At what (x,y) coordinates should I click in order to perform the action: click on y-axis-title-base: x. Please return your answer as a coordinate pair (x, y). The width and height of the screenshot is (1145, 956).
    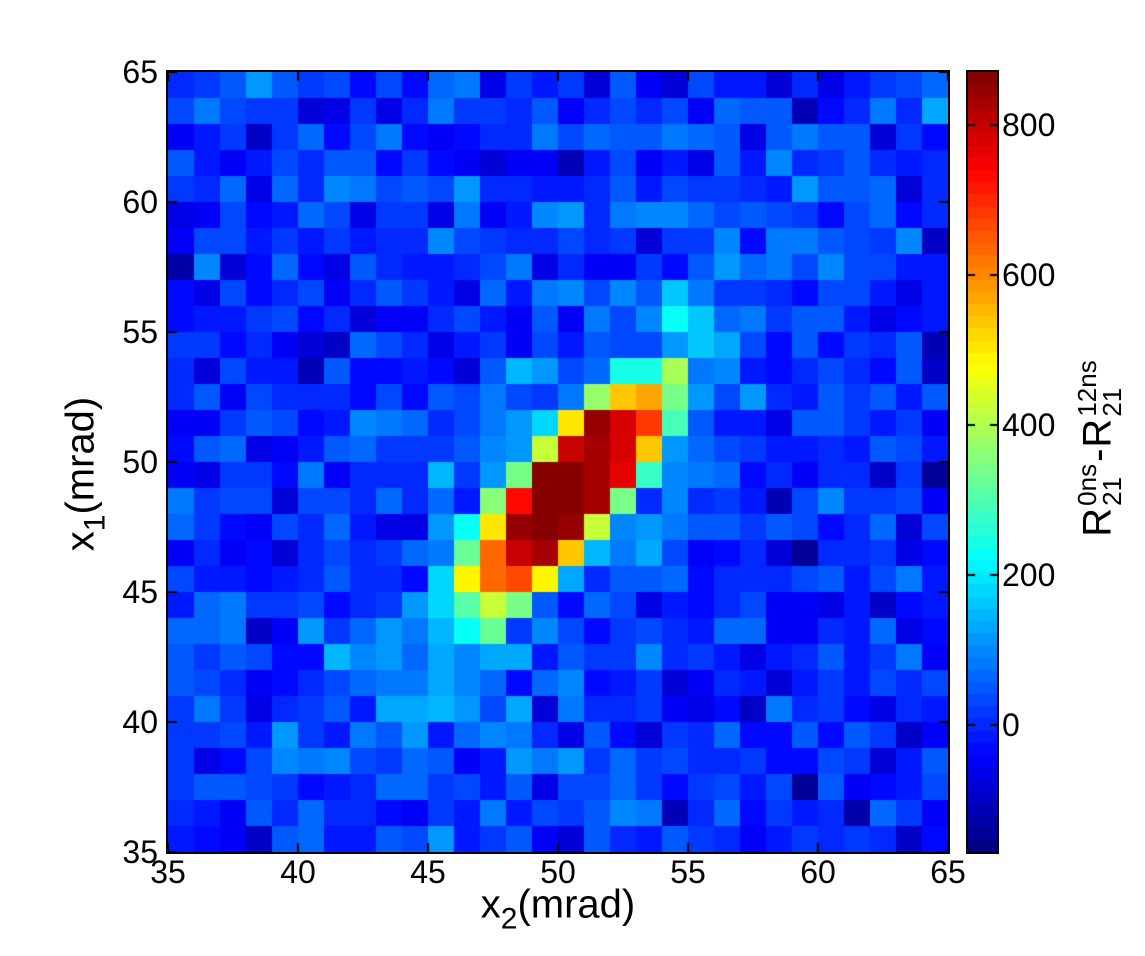
    Looking at the image, I should click on (80, 541).